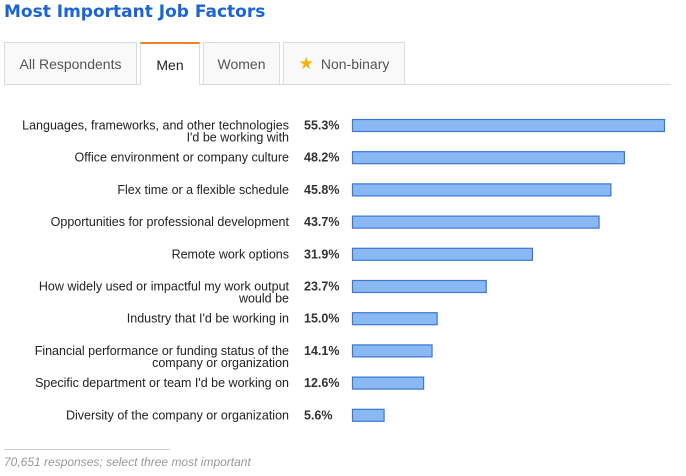 The image size is (686, 476). Describe the element at coordinates (321, 222) in the screenshot. I see `value-label: 43.7%` at that location.